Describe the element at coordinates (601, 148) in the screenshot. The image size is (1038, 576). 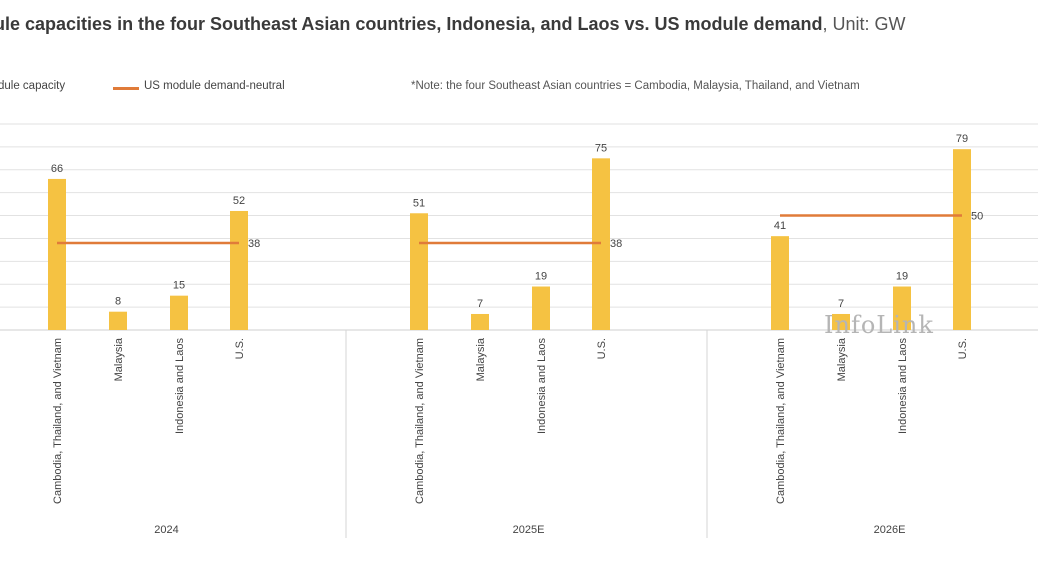
I see `bar-data-label: 75` at that location.